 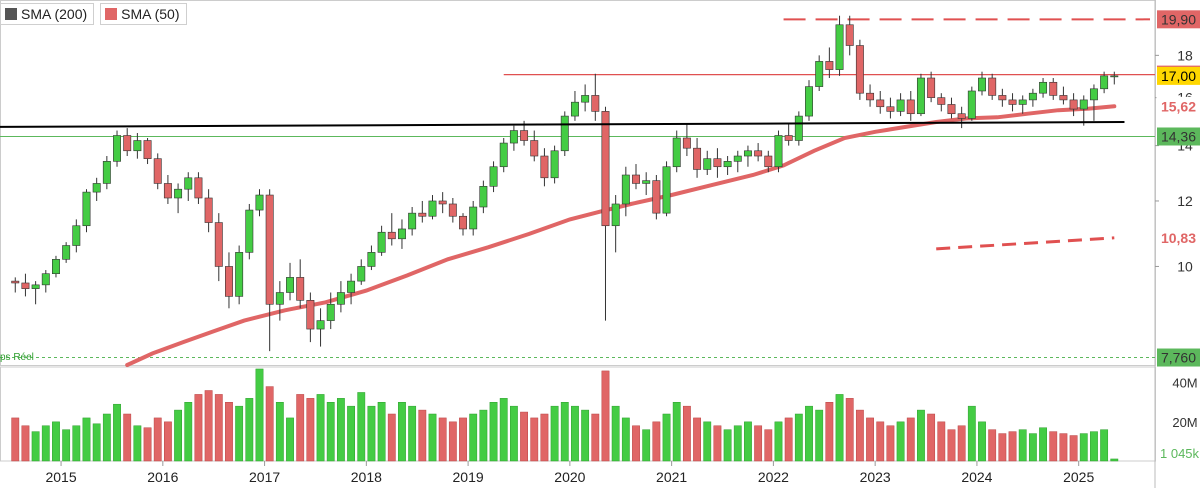 I want to click on price-badge-label: 7,760, so click(x=1178, y=358).